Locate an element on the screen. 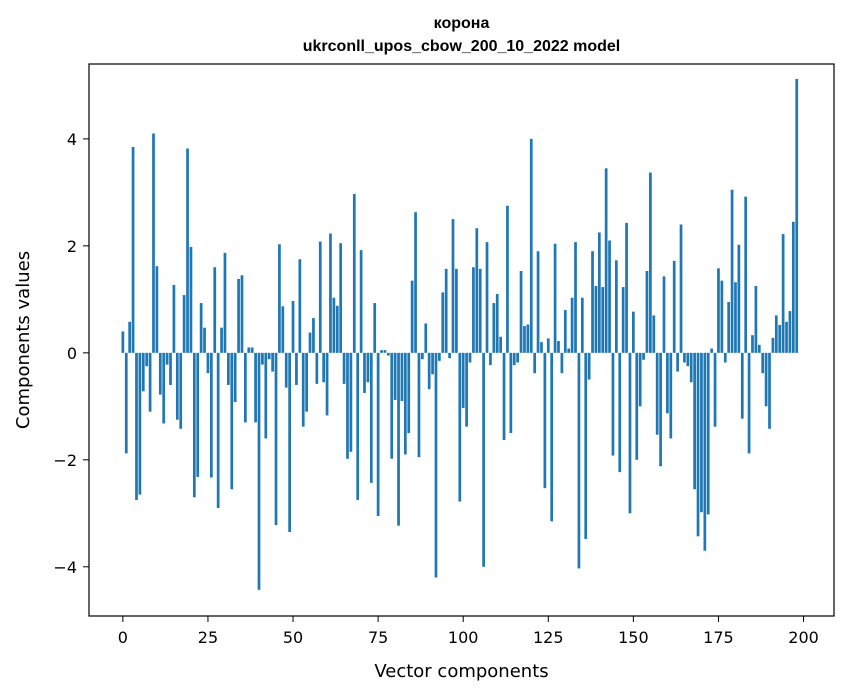  x-tick-label: 100 is located at coordinates (463, 637).